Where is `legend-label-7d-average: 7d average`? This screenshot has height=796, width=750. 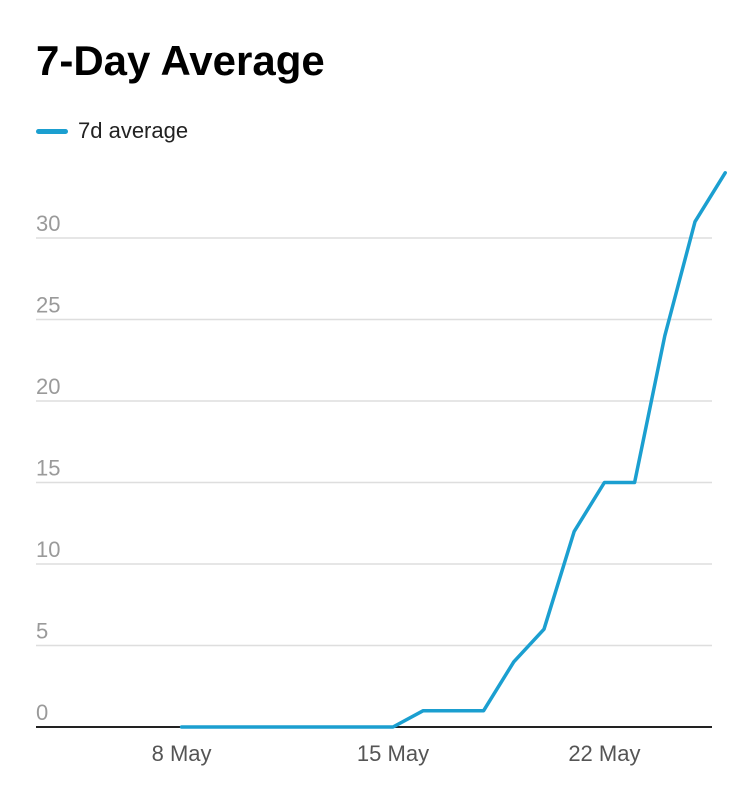
legend-label-7d-average: 7d average is located at coordinates (133, 130).